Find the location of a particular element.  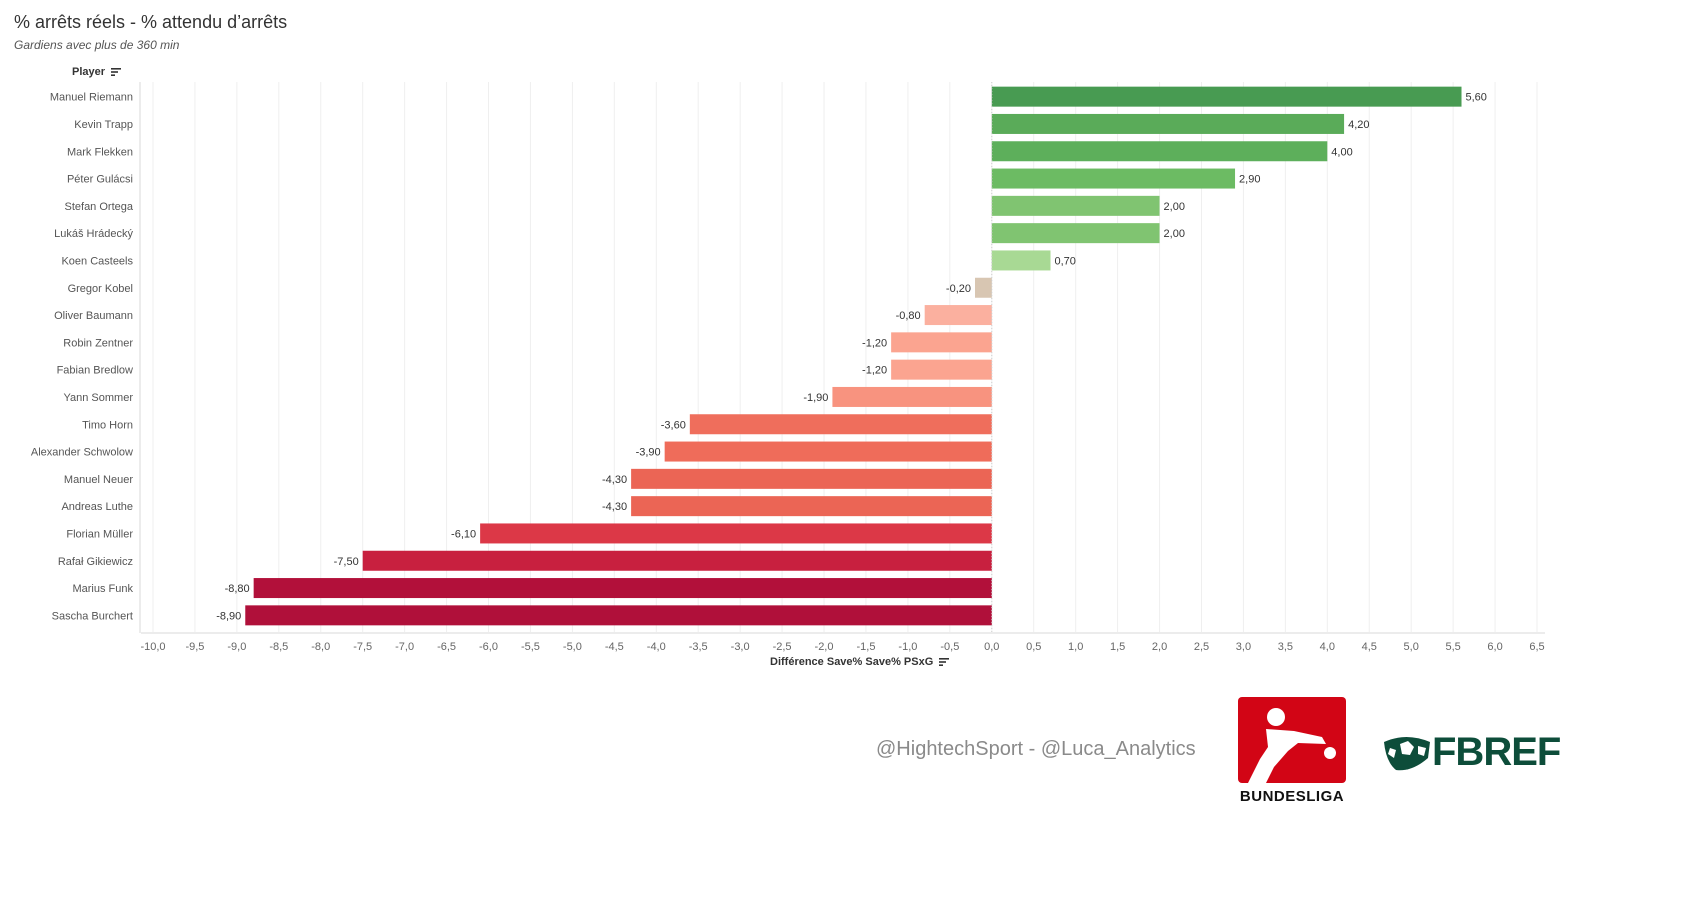

fbref-wordmark: FBREF is located at coordinates (1496, 752).